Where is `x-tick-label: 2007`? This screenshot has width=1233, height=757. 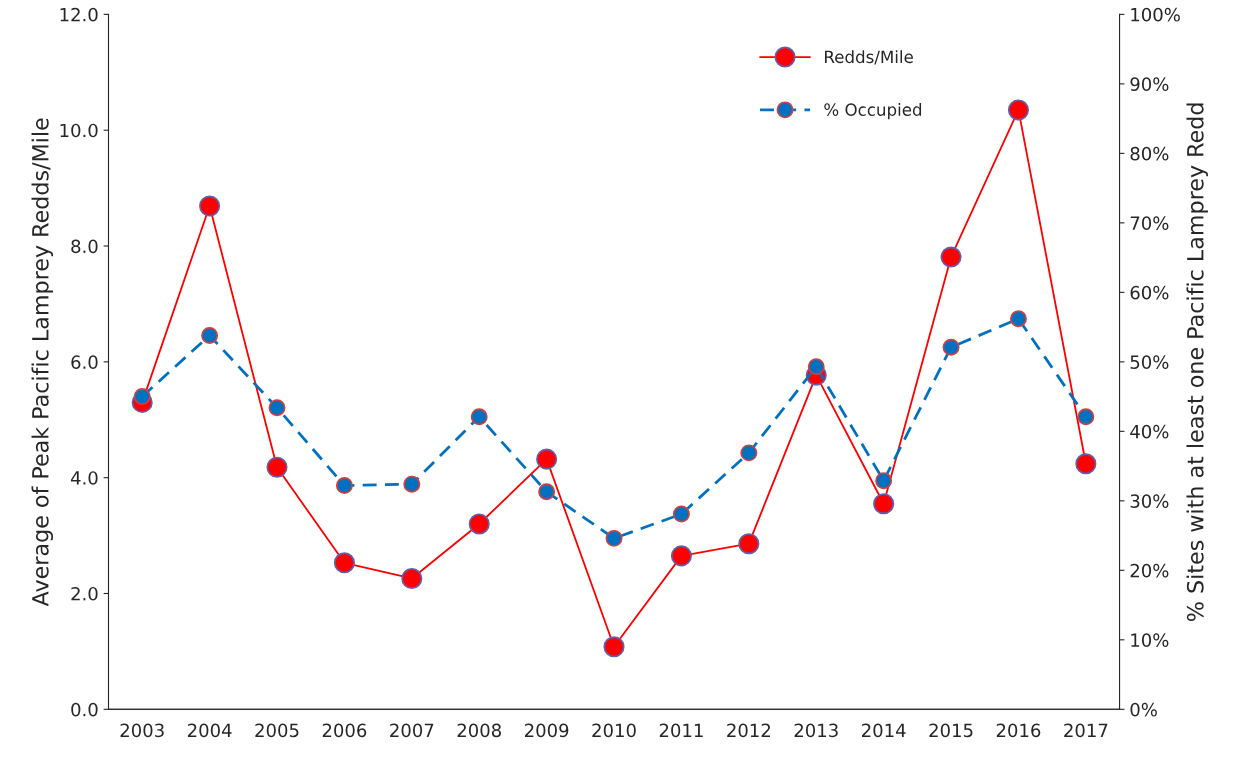
x-tick-label: 2007 is located at coordinates (412, 730).